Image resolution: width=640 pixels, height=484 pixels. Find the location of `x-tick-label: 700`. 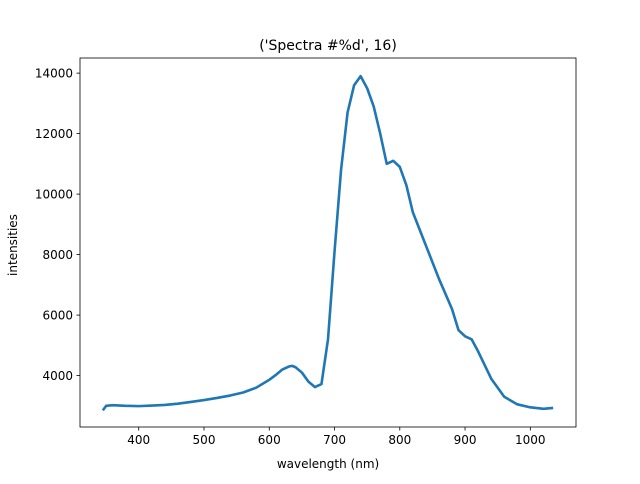

x-tick-label: 700 is located at coordinates (334, 440).